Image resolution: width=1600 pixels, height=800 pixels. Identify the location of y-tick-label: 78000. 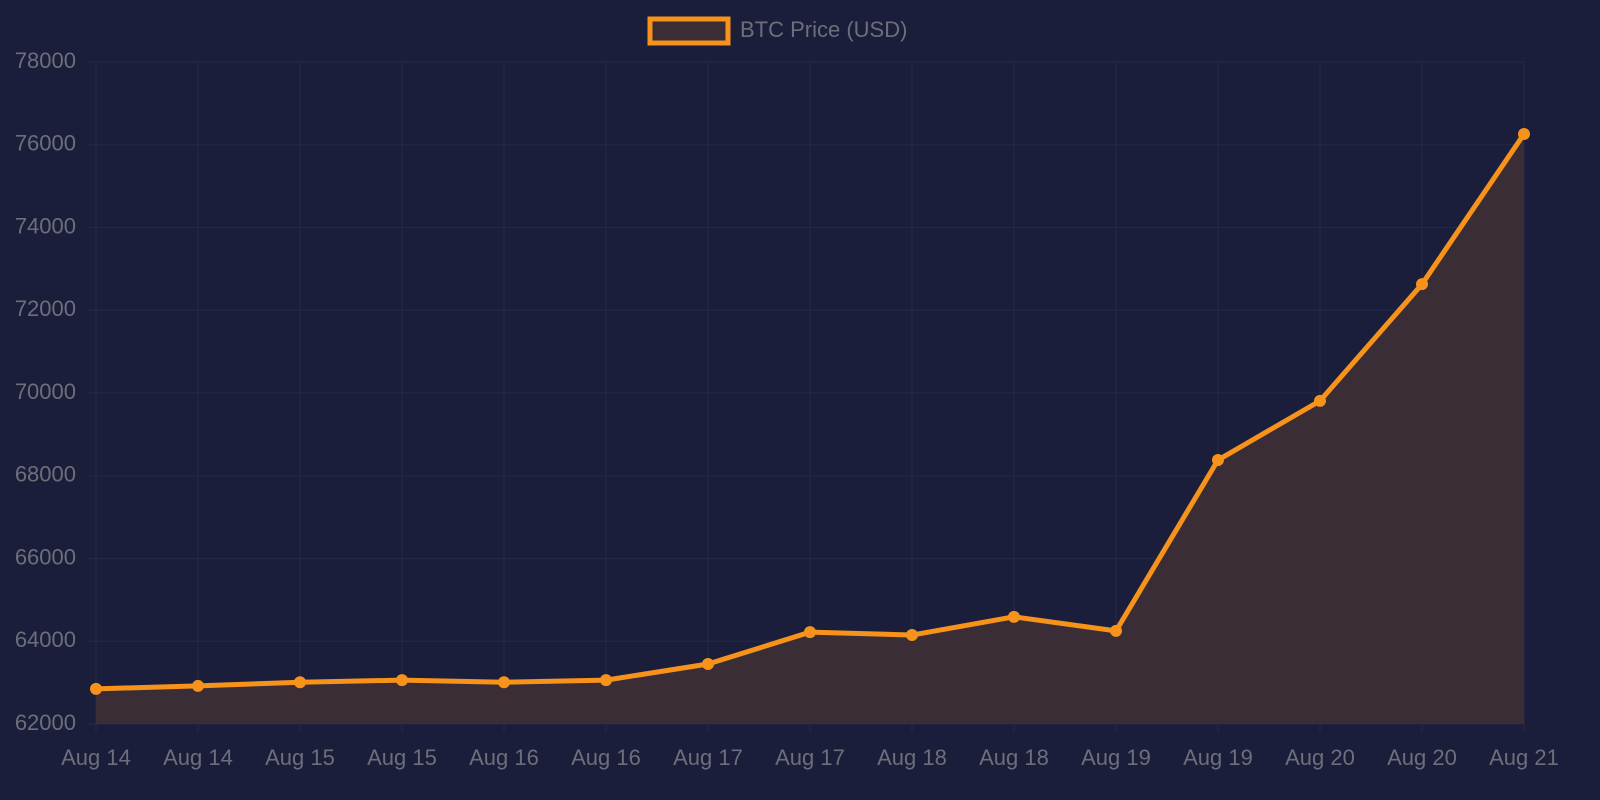
(45, 60).